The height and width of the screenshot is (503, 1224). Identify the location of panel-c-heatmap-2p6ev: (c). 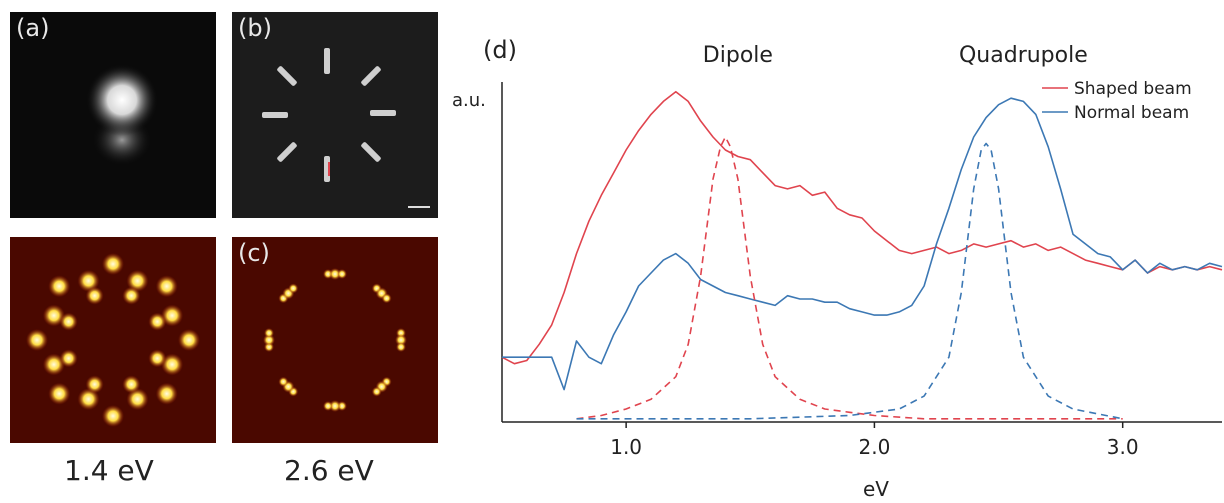
(335, 340).